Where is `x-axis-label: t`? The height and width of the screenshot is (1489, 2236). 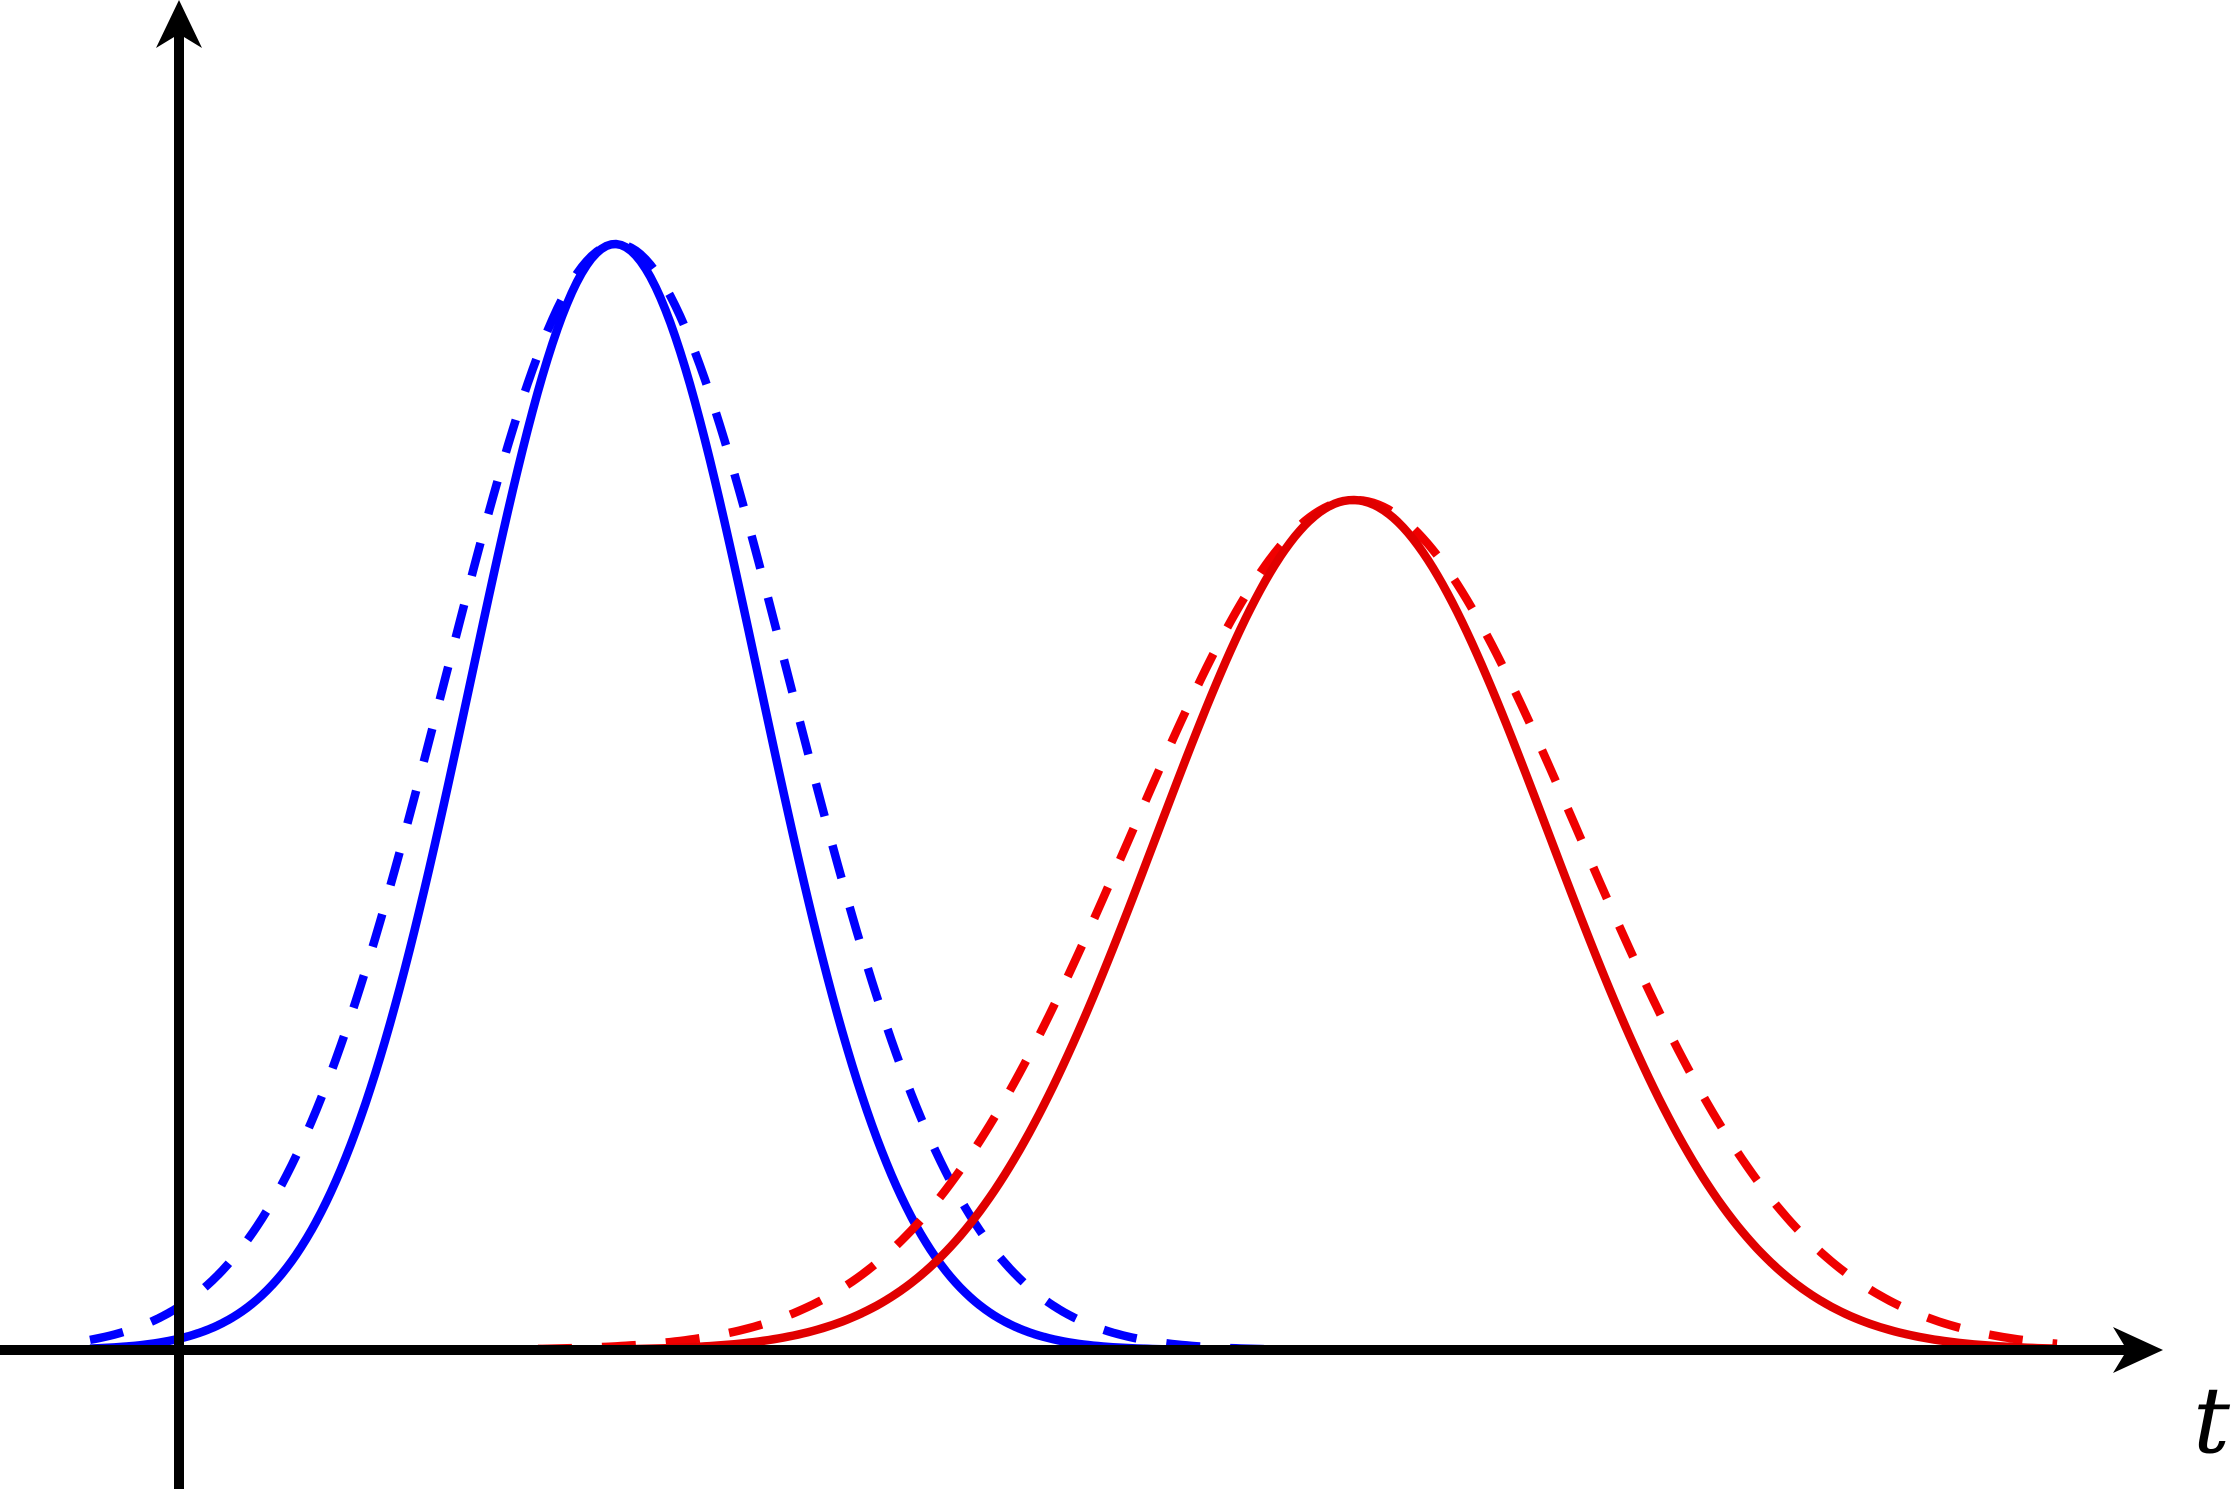
x-axis-label: t is located at coordinates (2211, 1420).